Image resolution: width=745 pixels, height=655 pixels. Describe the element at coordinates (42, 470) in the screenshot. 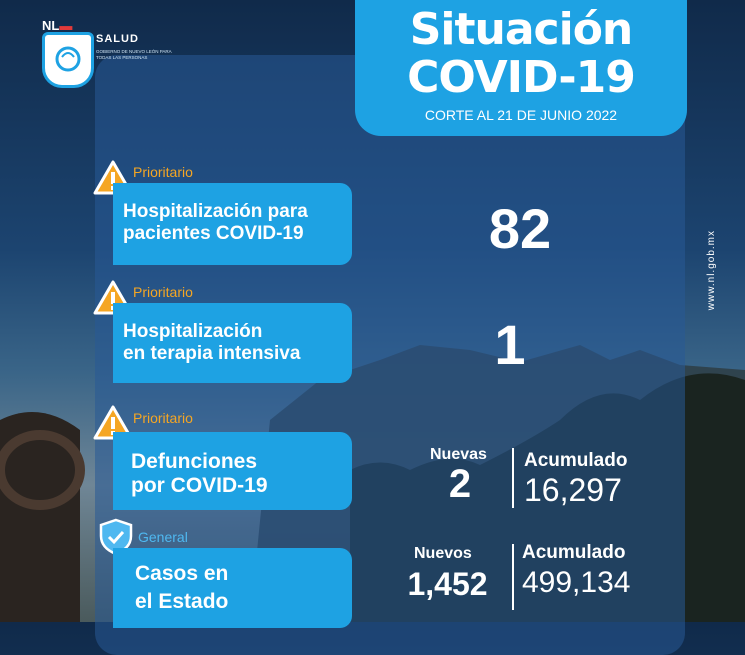

I see `monument-ring` at that location.